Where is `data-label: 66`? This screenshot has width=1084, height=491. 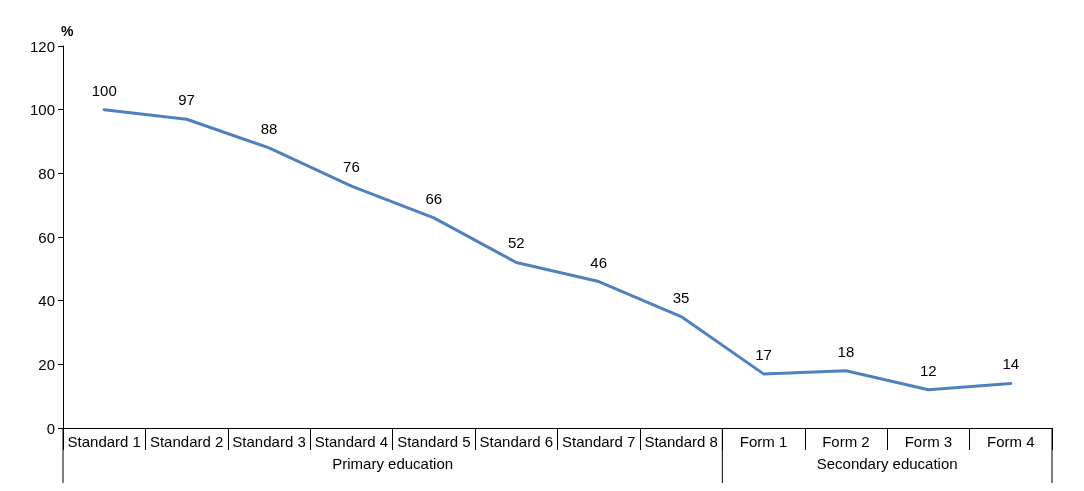 data-label: 66 is located at coordinates (434, 198).